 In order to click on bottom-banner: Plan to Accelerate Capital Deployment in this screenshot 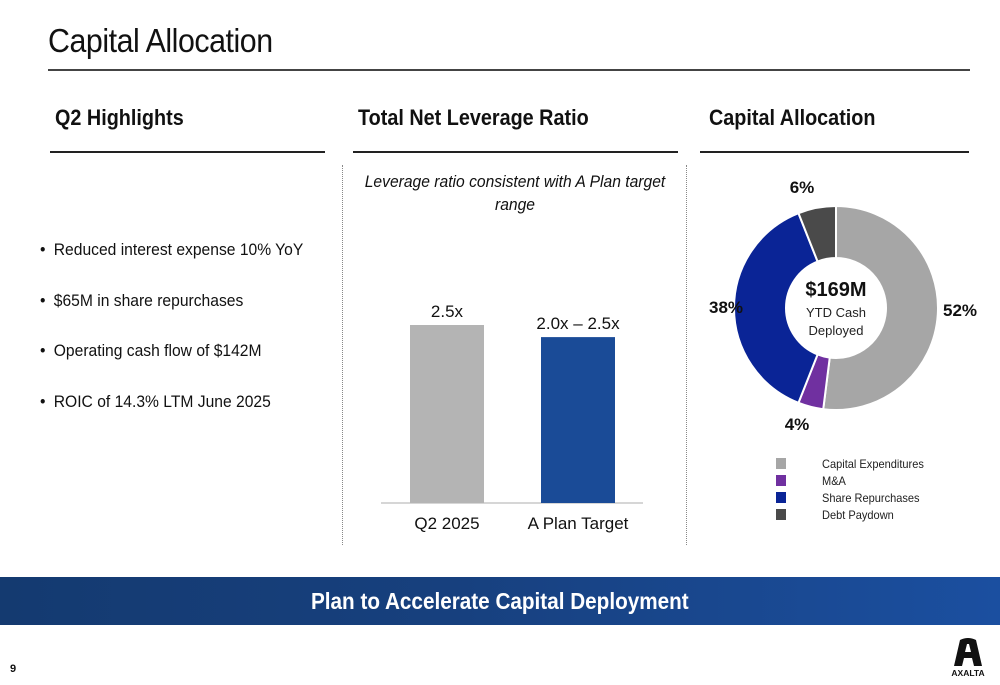, I will do `click(500, 601)`.